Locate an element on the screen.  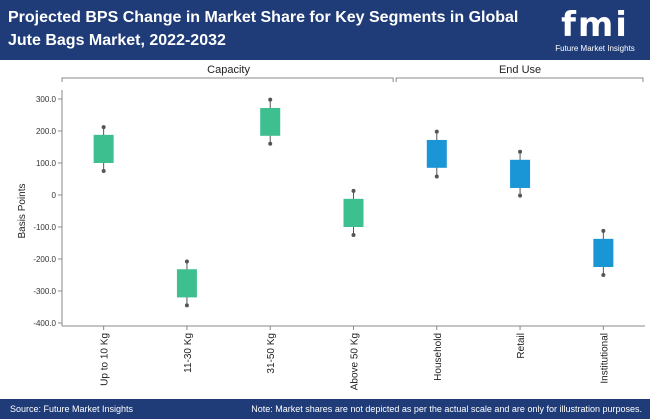
fmi-logo: fmi Future Market Insights is located at coordinates (595, 30).